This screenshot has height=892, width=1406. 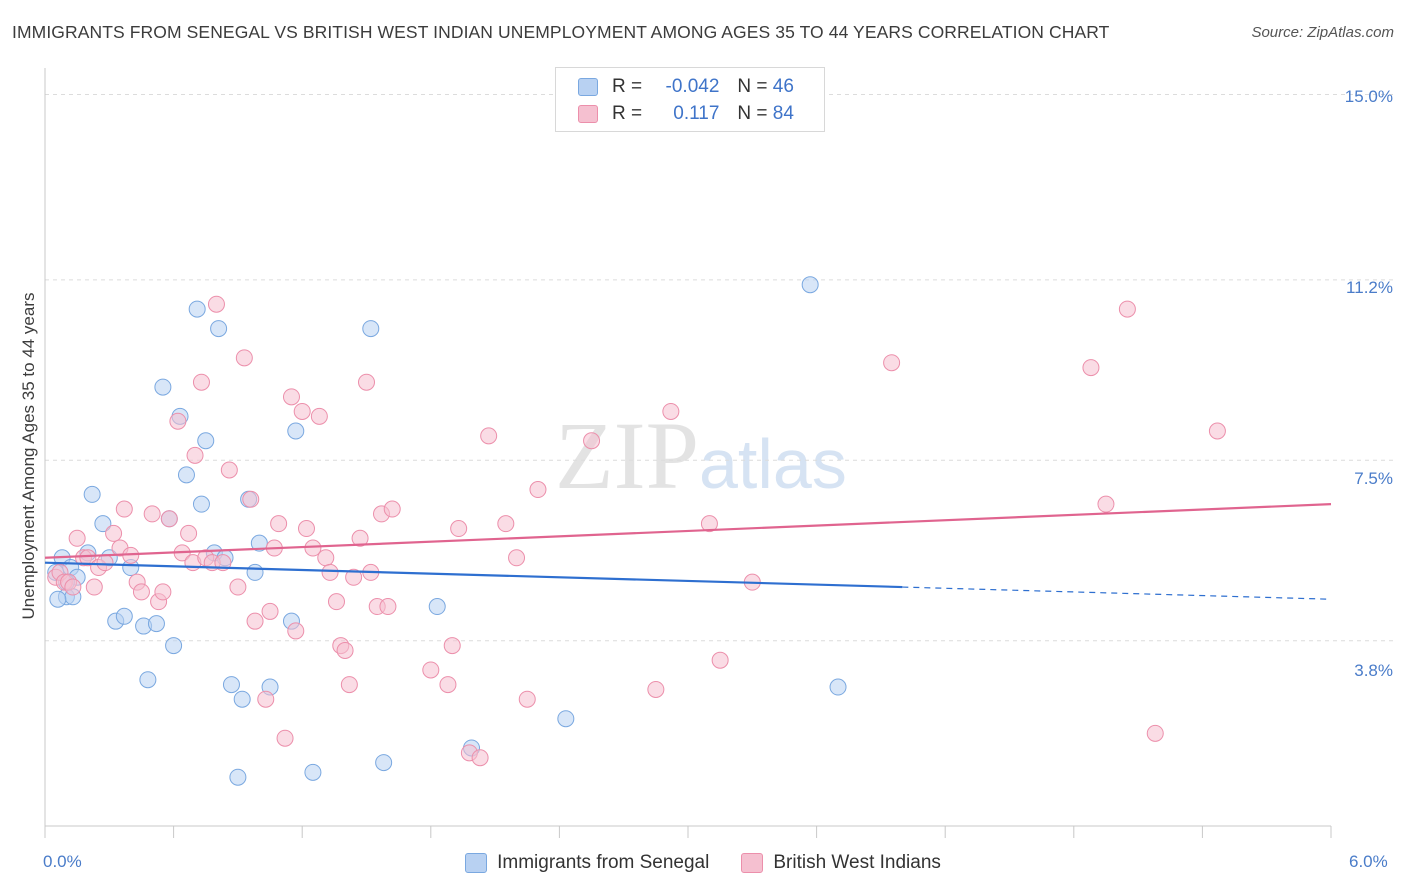 What do you see at coordinates (627, 455) in the screenshot?
I see `watermark-zip: ZIP` at bounding box center [627, 455].